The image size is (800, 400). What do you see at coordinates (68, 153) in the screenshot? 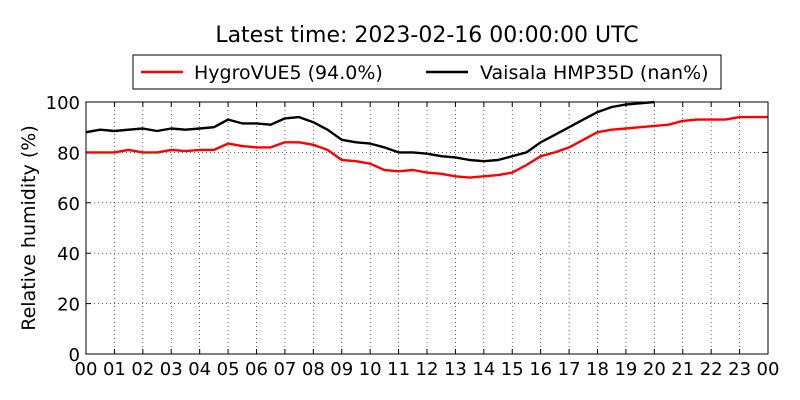
I see `y-tick-label: 80` at bounding box center [68, 153].